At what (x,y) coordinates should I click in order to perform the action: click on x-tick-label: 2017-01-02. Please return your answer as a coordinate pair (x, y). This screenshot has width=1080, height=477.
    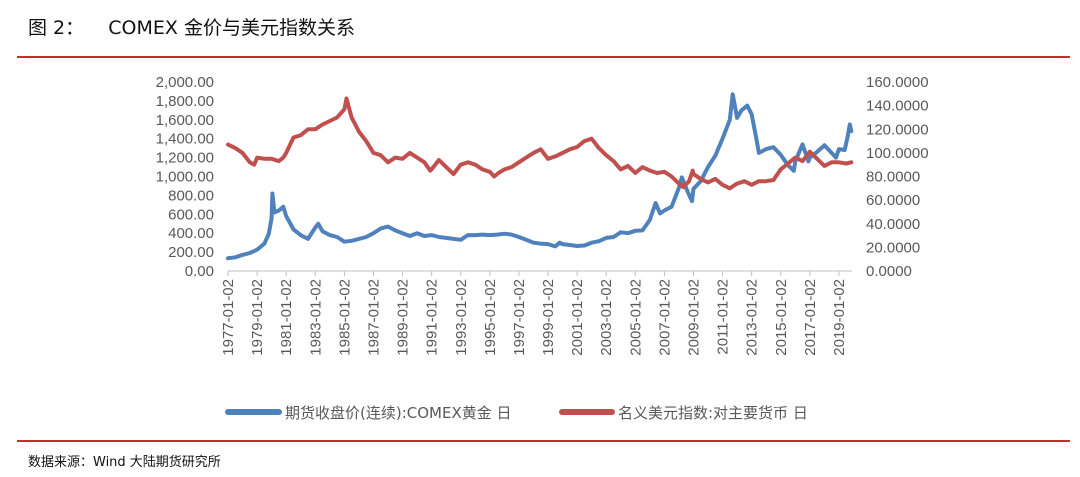
    Looking at the image, I should click on (810, 317).